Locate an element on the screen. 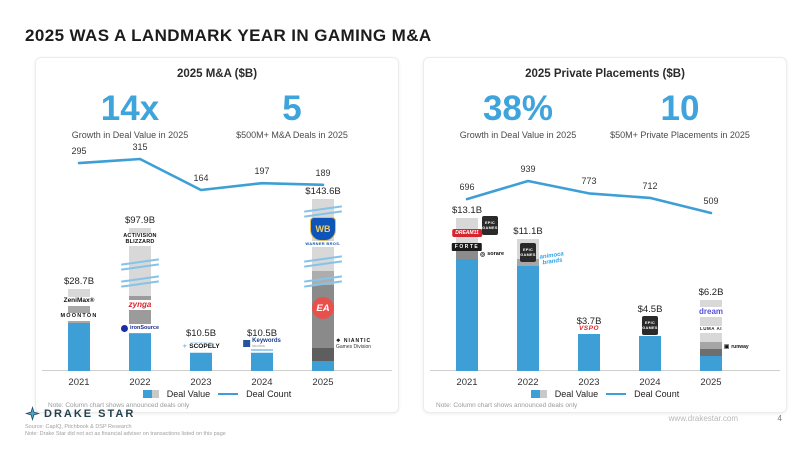 The height and width of the screenshot is (450, 800). bar-2025: $143.6B WB WARNER BROS. EA ❖ is located at coordinates (337, 278).